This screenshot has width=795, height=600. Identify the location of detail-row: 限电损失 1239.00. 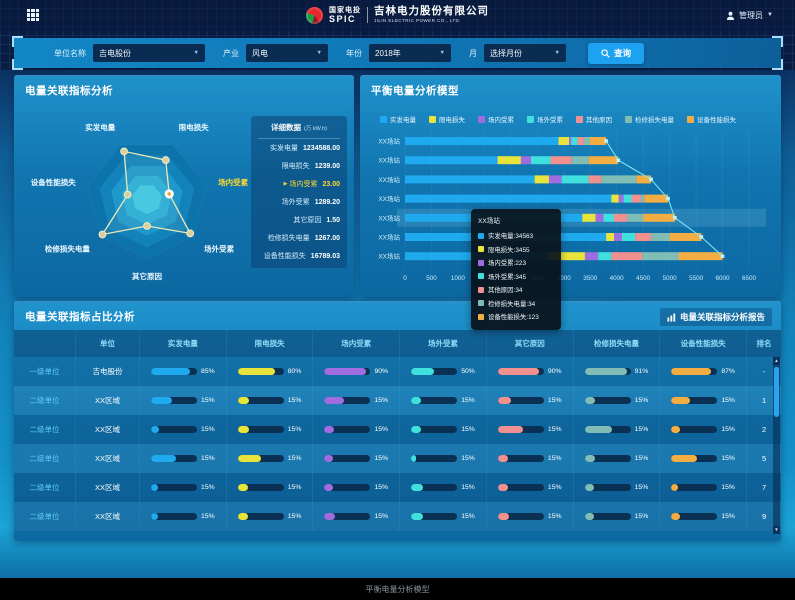
(299, 166).